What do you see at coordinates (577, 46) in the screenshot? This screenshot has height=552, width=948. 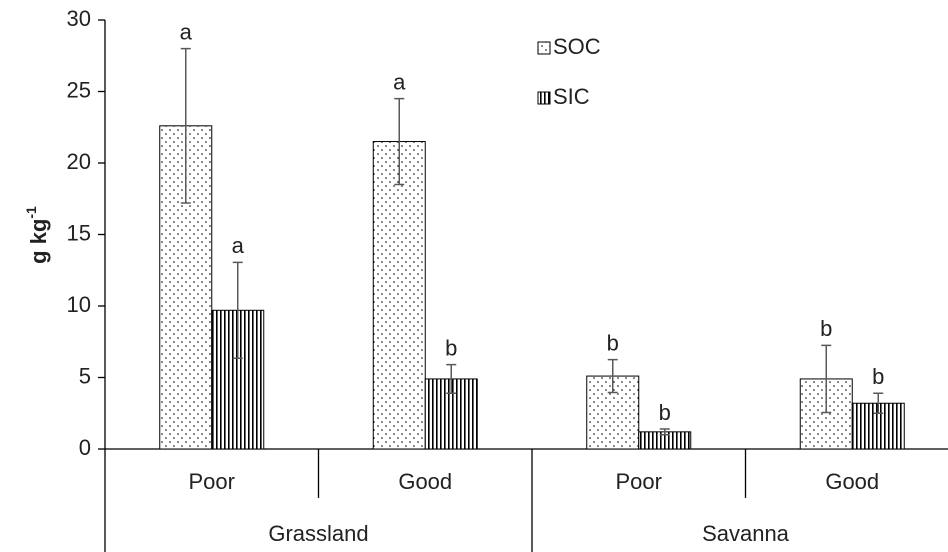 I see `legend-label: SOC` at bounding box center [577, 46].